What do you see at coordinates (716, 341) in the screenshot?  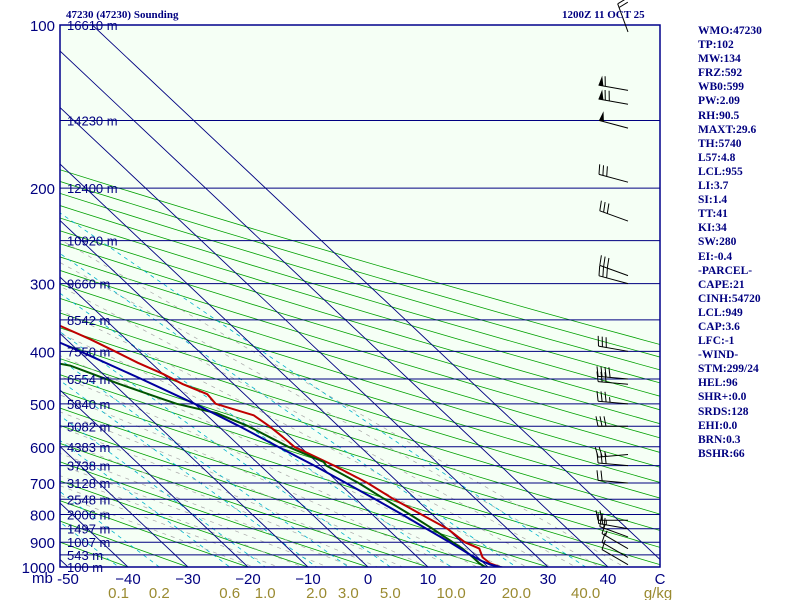 I see `index-item: LFC:-1` at bounding box center [716, 341].